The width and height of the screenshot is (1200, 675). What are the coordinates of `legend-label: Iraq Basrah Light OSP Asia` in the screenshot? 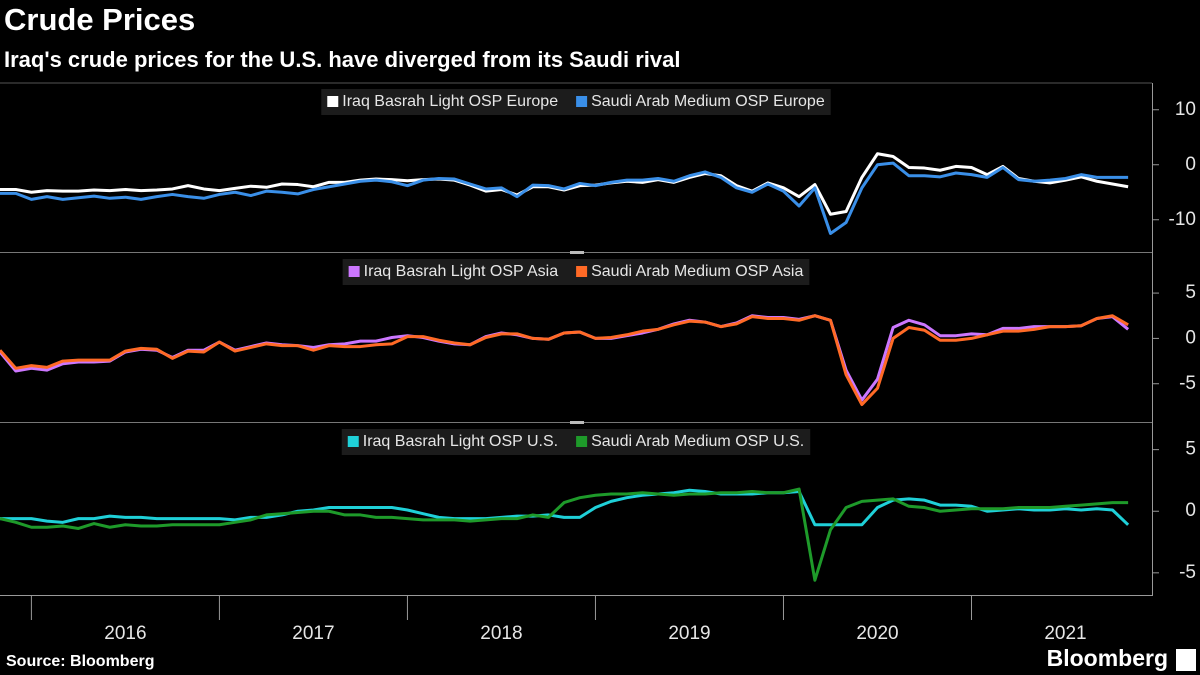 It's located at (461, 271).